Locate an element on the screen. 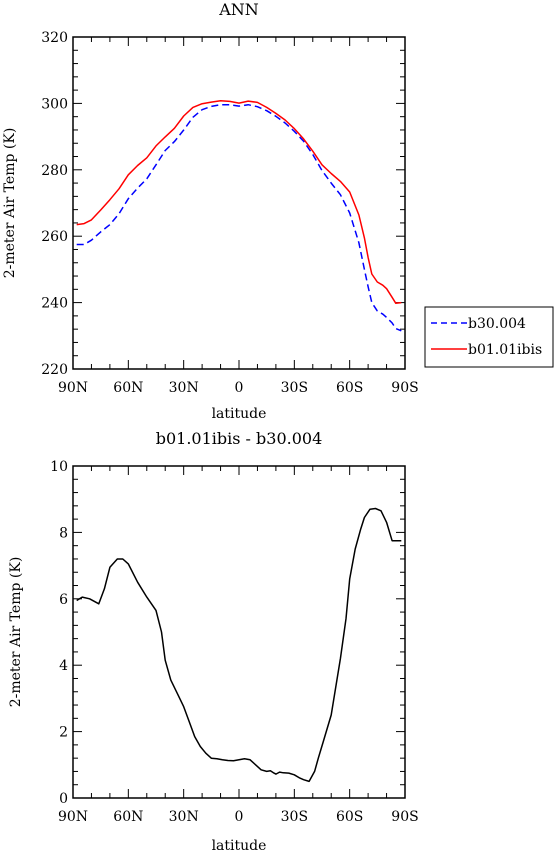 This screenshot has width=557, height=852. legend: b30.004 b01.01ibis is located at coordinates (489, 337).